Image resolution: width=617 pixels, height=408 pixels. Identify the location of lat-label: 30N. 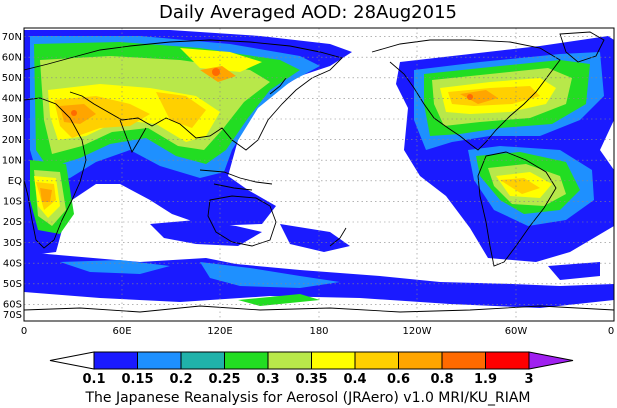
(12, 119).